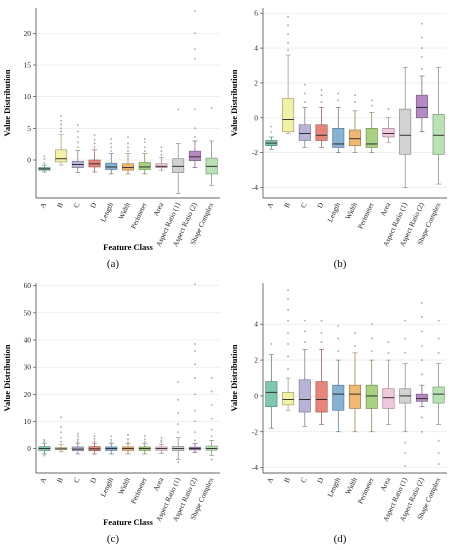  Describe the element at coordinates (256, 48) in the screenshot. I see `y-tick-label: 4` at that location.